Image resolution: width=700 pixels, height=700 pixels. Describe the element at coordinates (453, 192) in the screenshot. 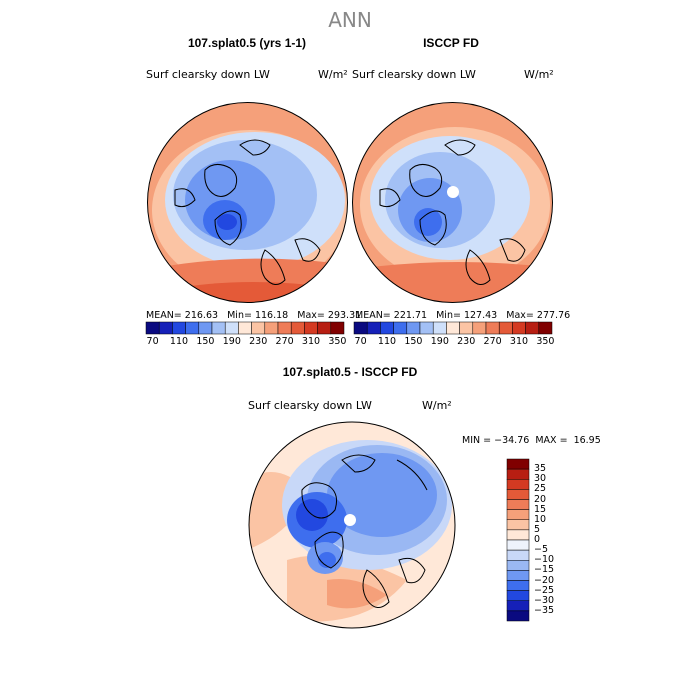

I see `panel-2-pole-gap` at that location.